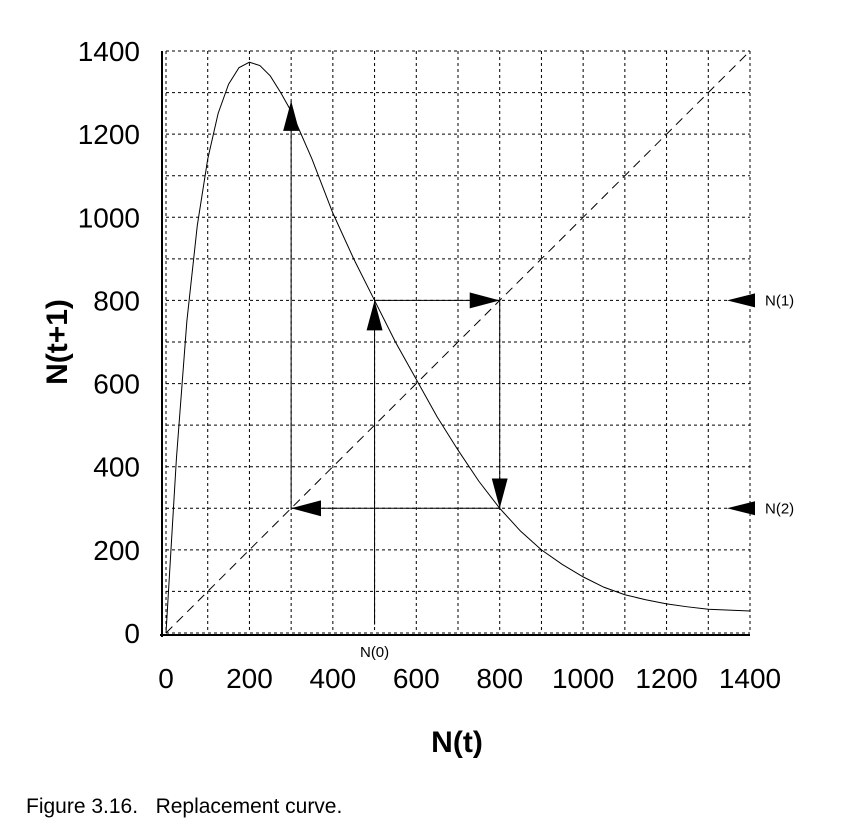 The image size is (849, 836). Describe the element at coordinates (116, 550) in the screenshot. I see `y-tick-label: 200` at that location.